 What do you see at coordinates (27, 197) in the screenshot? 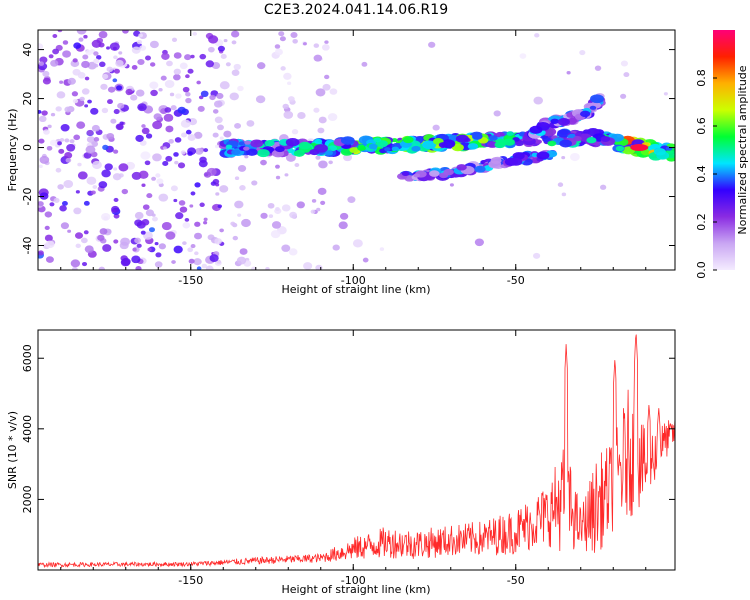
I see `spectrogram-y-tick-label: -20` at bounding box center [27, 197].